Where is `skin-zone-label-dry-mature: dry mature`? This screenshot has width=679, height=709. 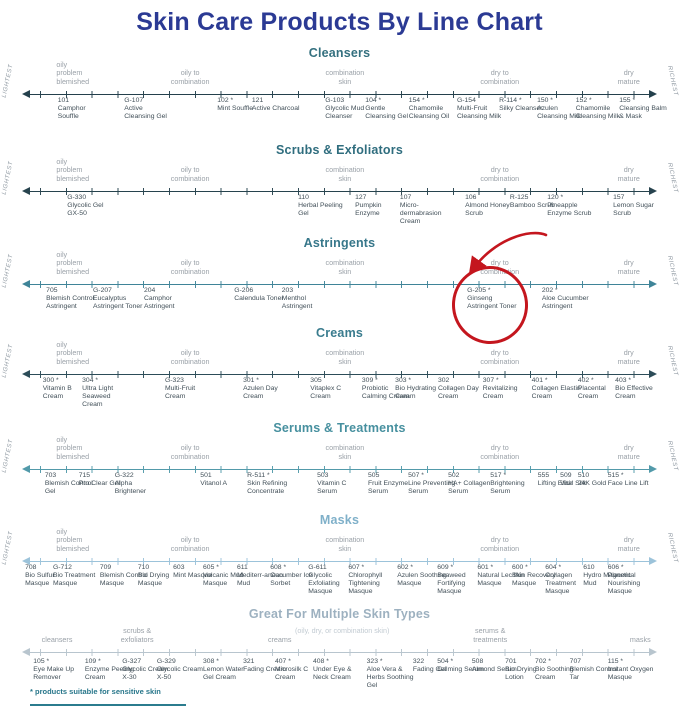 skin-zone-label-dry-mature: dry mature is located at coordinates (628, 544).